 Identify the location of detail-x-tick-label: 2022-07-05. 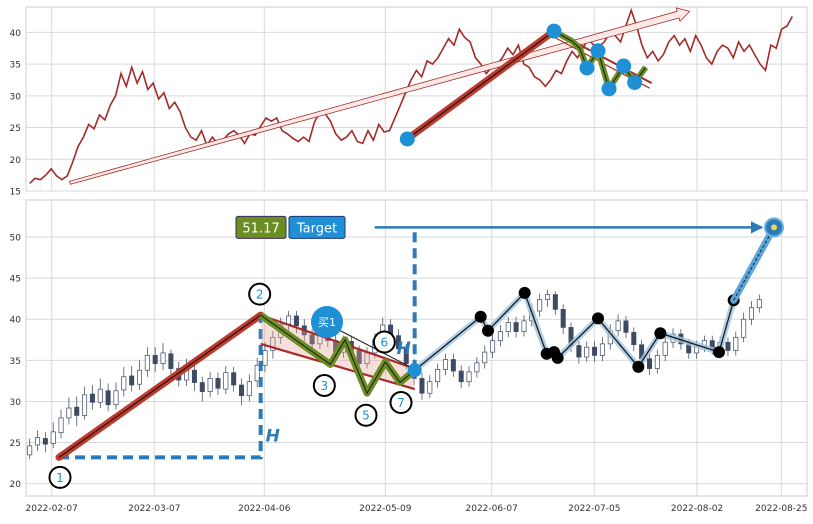
(594, 509).